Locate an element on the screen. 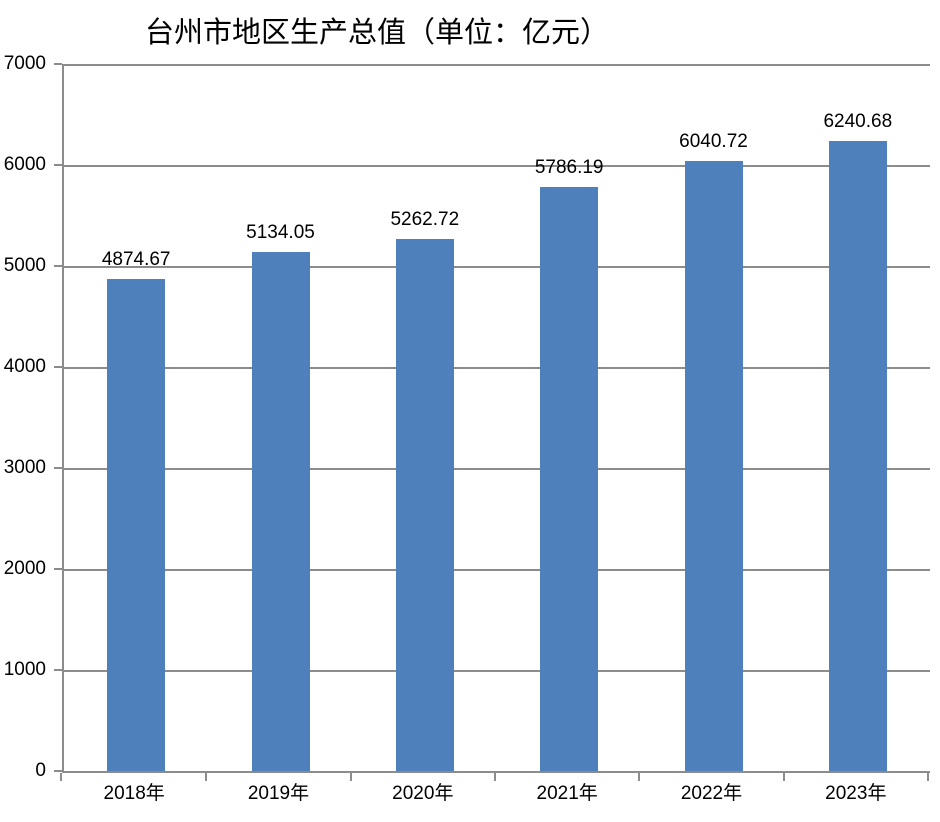 The width and height of the screenshot is (940, 822). x-tick-label: 2021年 is located at coordinates (567, 793).